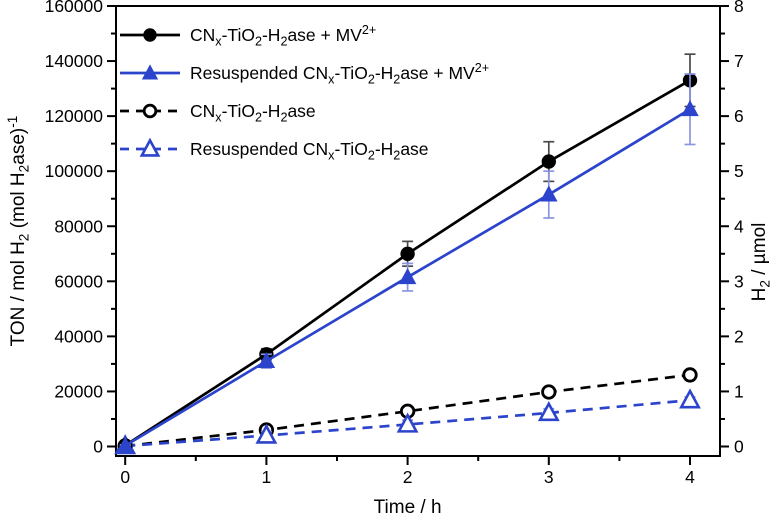  What do you see at coordinates (98, 447) in the screenshot?
I see `y-left-tick-label: 0` at bounding box center [98, 447].